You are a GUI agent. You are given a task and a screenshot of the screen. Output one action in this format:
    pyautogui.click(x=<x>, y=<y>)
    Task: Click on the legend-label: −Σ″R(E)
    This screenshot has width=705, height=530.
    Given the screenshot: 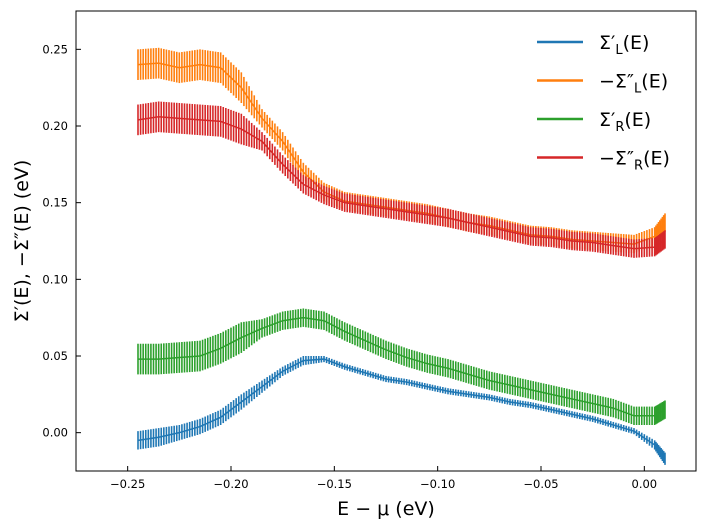 What is the action you would take?
    pyautogui.click(x=634, y=161)
    